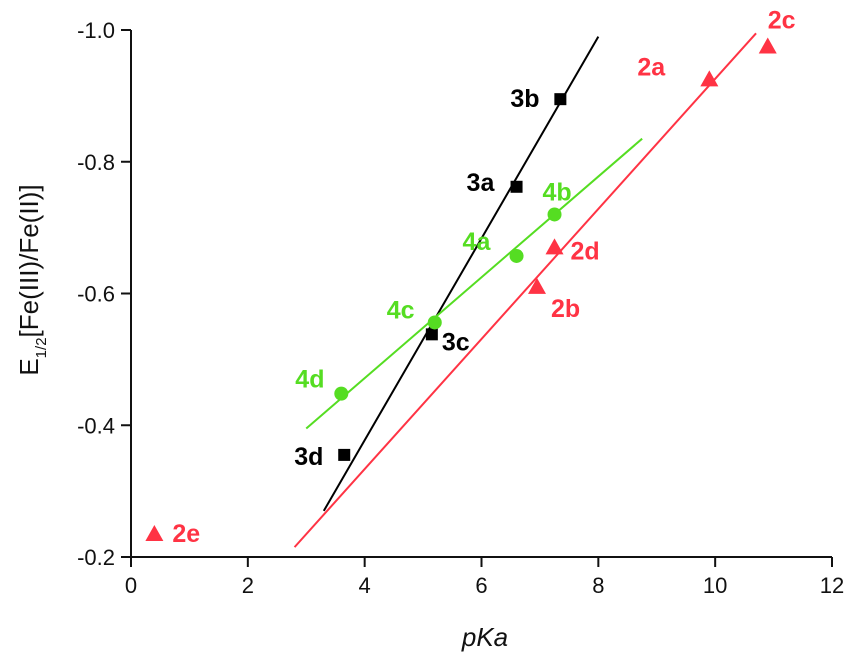 The width and height of the screenshot is (862, 660). What do you see at coordinates (96, 425) in the screenshot?
I see `y-tick-label-1: -0.4` at bounding box center [96, 425].